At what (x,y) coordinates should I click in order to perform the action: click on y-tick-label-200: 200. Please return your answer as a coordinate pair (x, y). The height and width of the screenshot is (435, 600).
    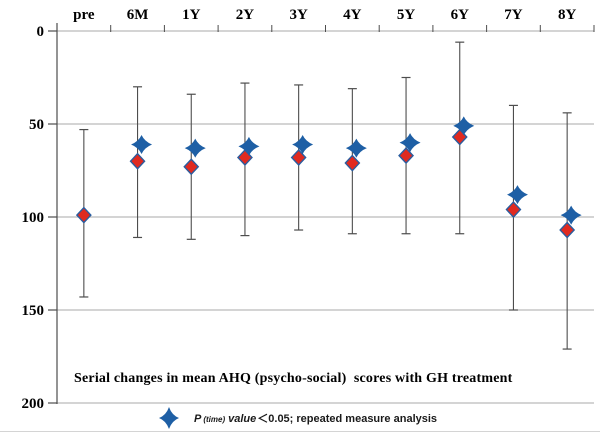
    Looking at the image, I should click on (33, 404).